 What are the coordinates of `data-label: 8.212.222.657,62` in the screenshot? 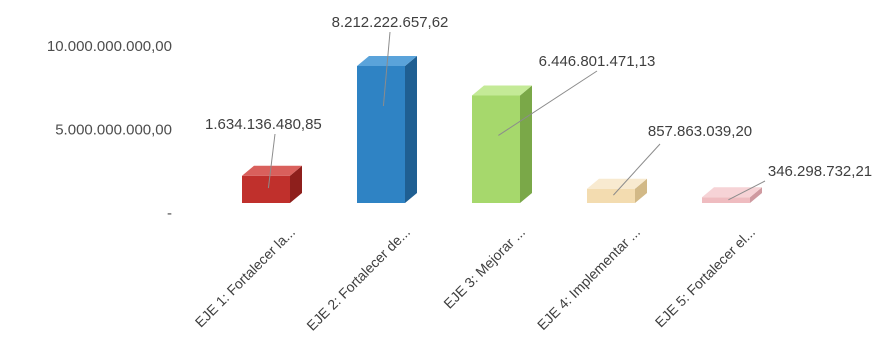 It's located at (390, 22).